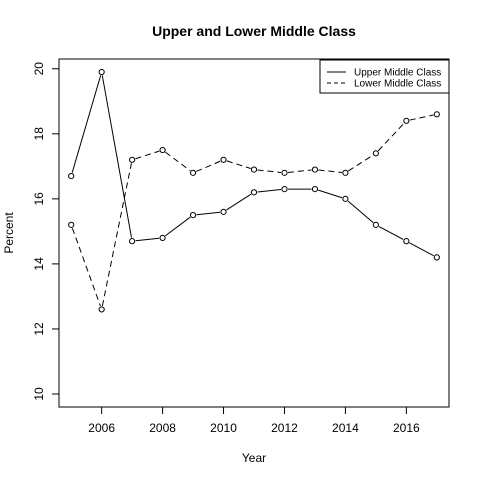 This screenshot has width=480, height=480. Describe the element at coordinates (254, 458) in the screenshot. I see `x-axis-label: Year` at that location.